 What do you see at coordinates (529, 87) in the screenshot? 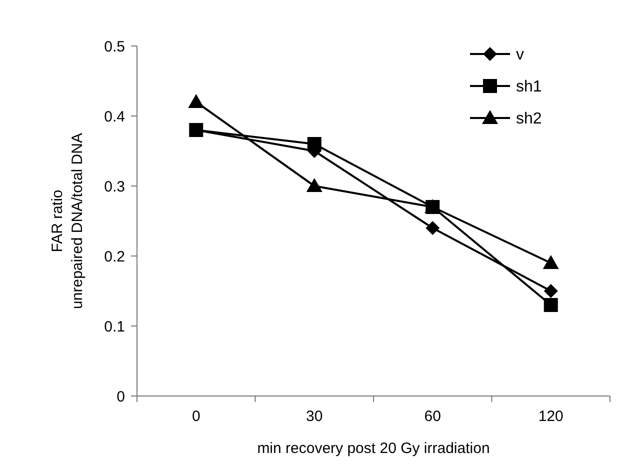
I see `legend-label: sh1` at bounding box center [529, 87].